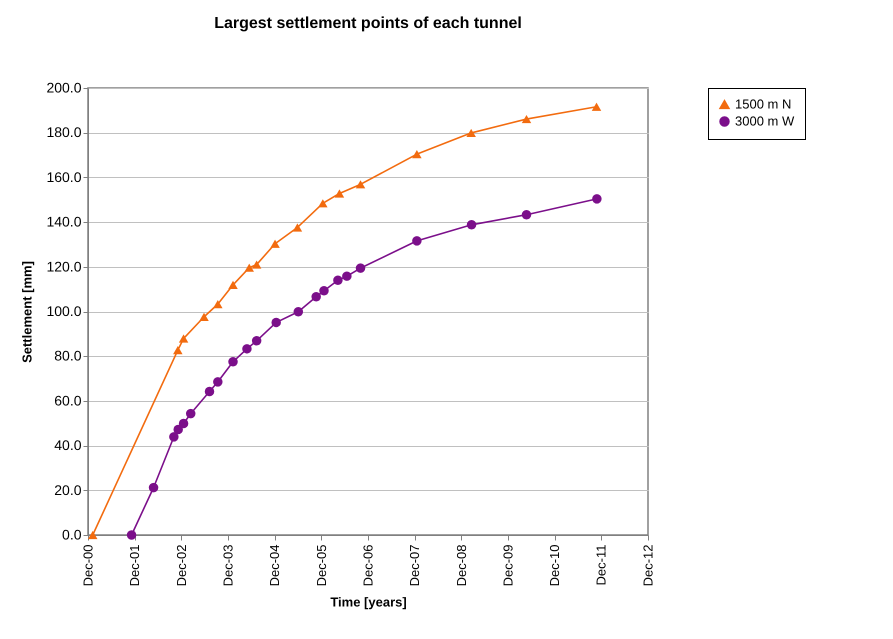  What do you see at coordinates (68, 490) in the screenshot?
I see `y-tick-label: 20.0` at bounding box center [68, 490].